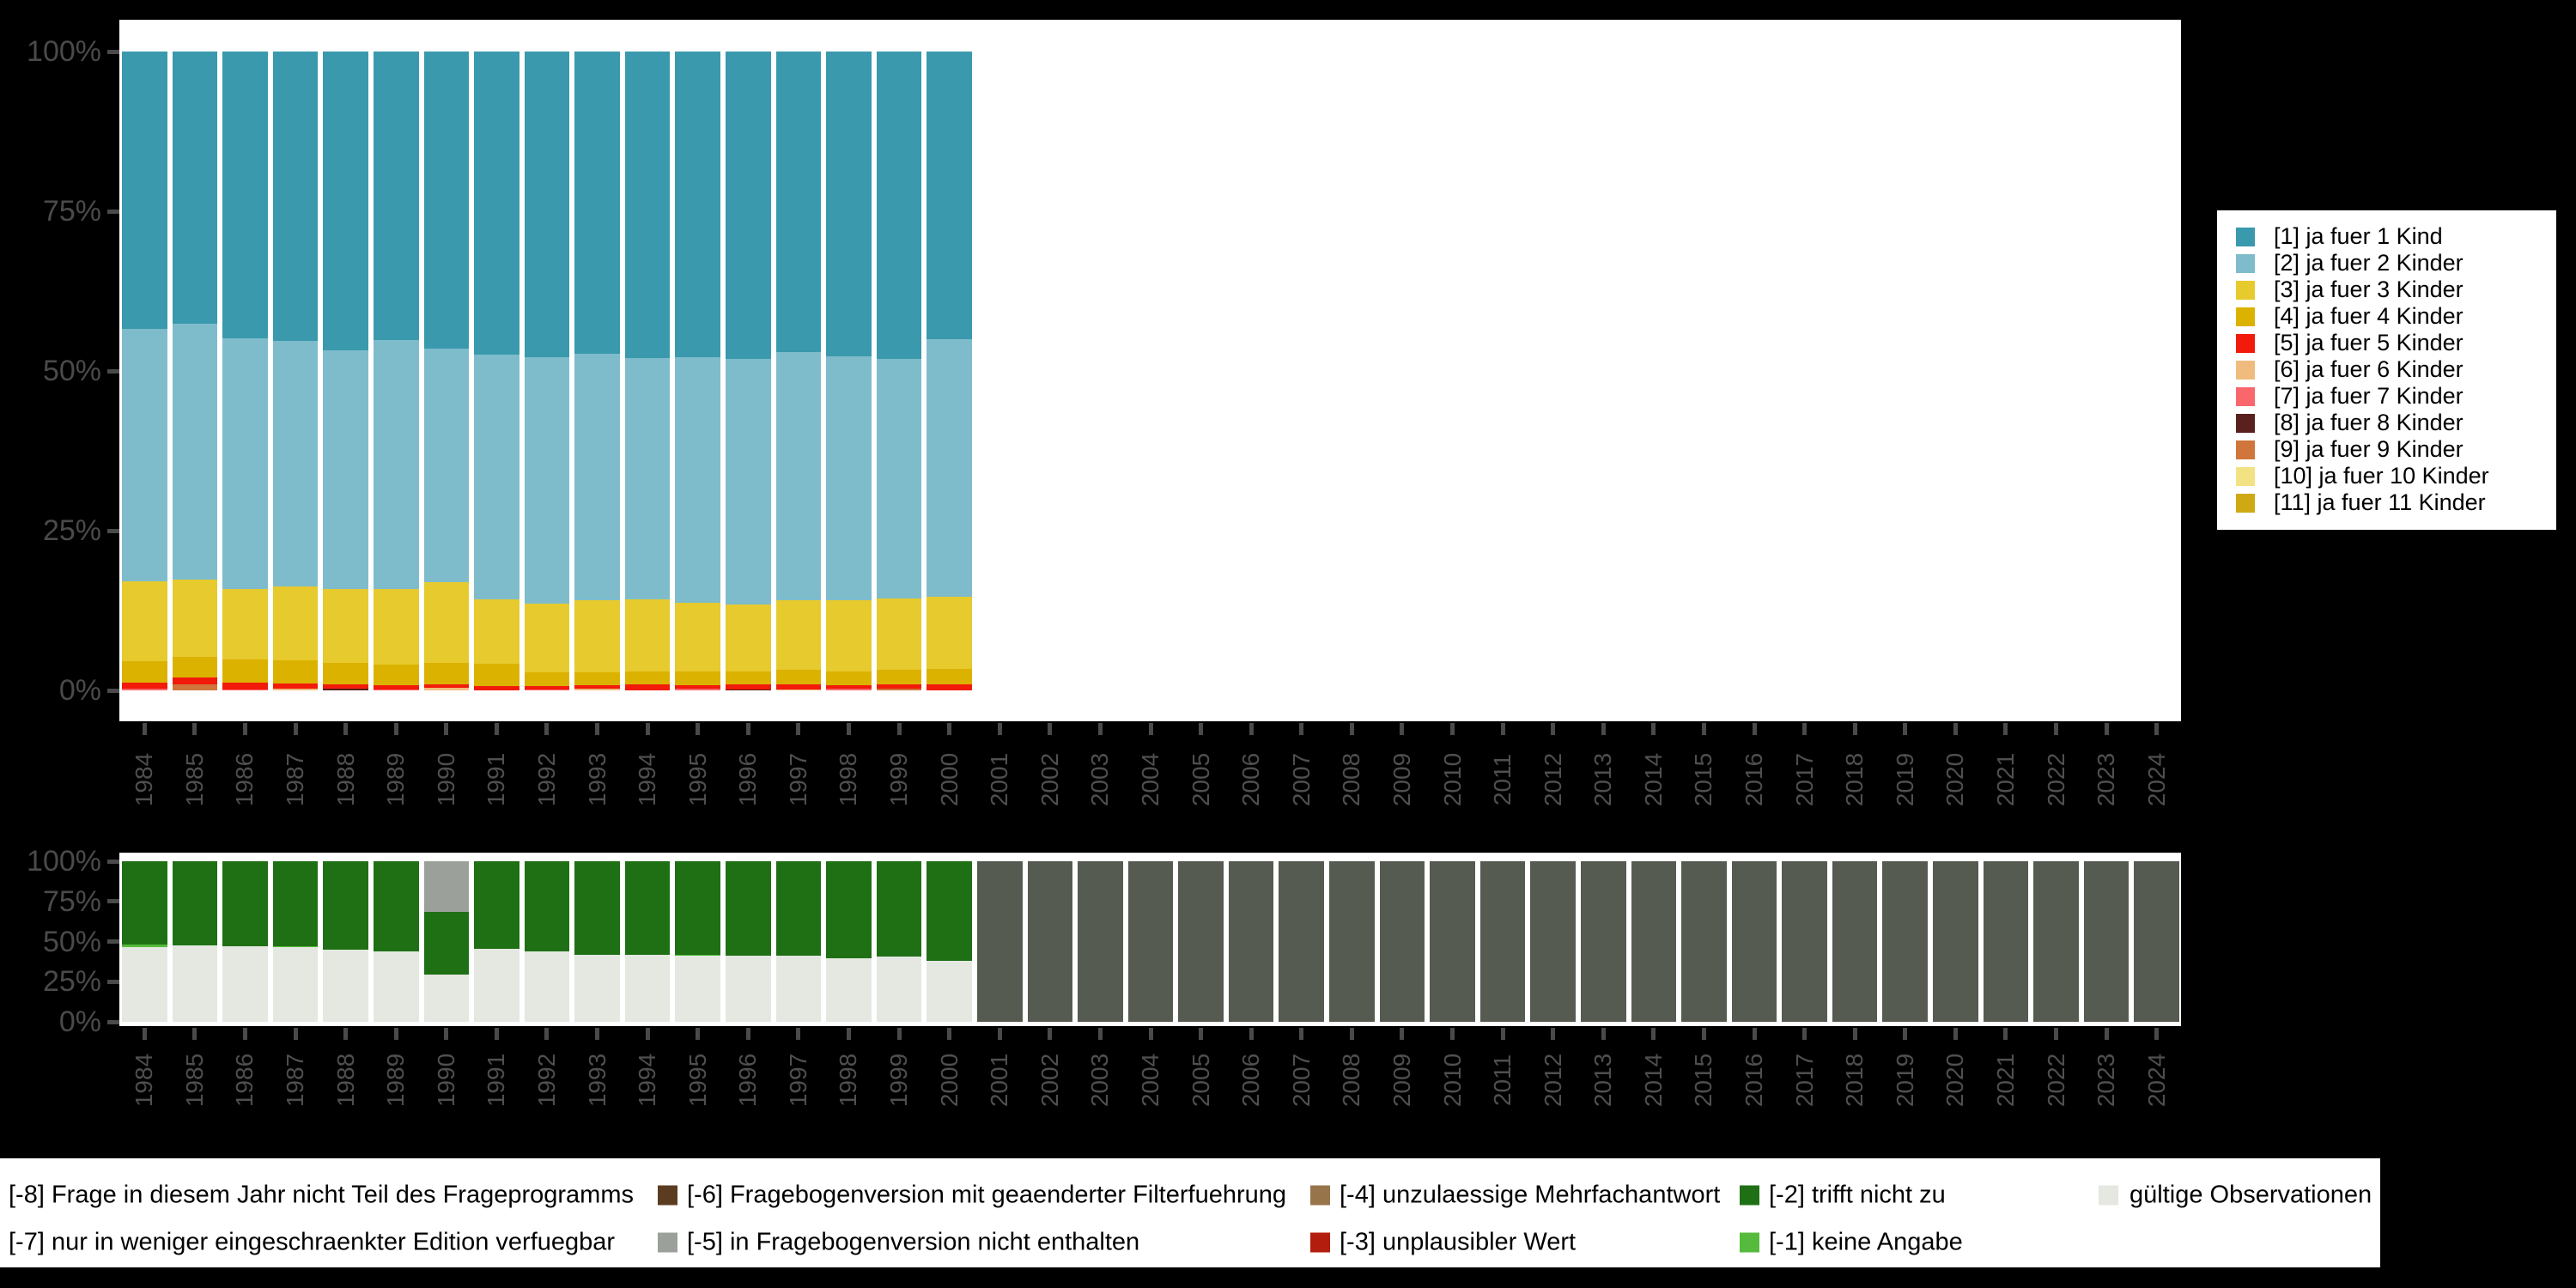  Describe the element at coordinates (2006, 940) in the screenshot. I see `bar-2021` at that location.